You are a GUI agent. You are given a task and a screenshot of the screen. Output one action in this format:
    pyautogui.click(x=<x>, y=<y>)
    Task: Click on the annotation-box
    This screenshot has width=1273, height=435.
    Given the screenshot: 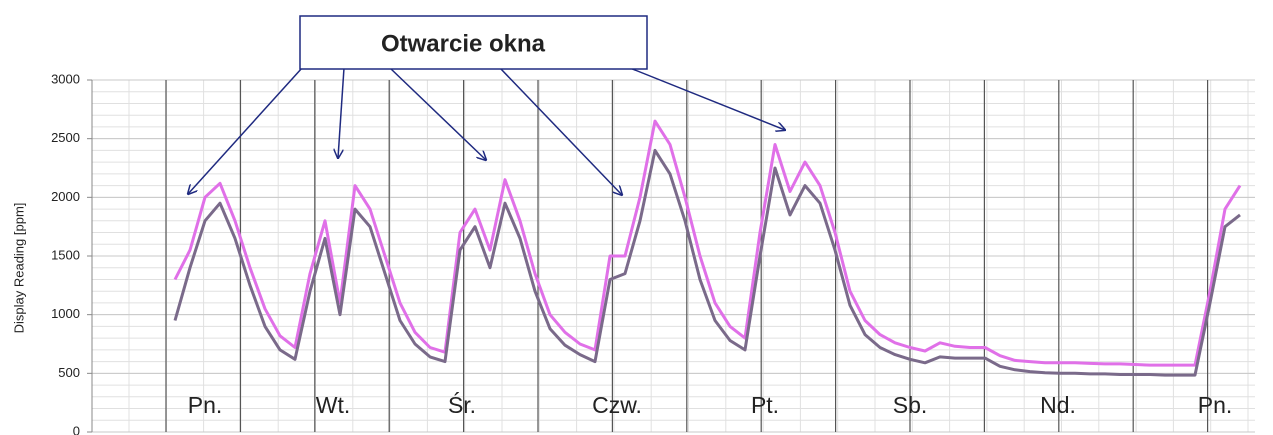 What is the action you would take?
    pyautogui.click(x=473, y=42)
    